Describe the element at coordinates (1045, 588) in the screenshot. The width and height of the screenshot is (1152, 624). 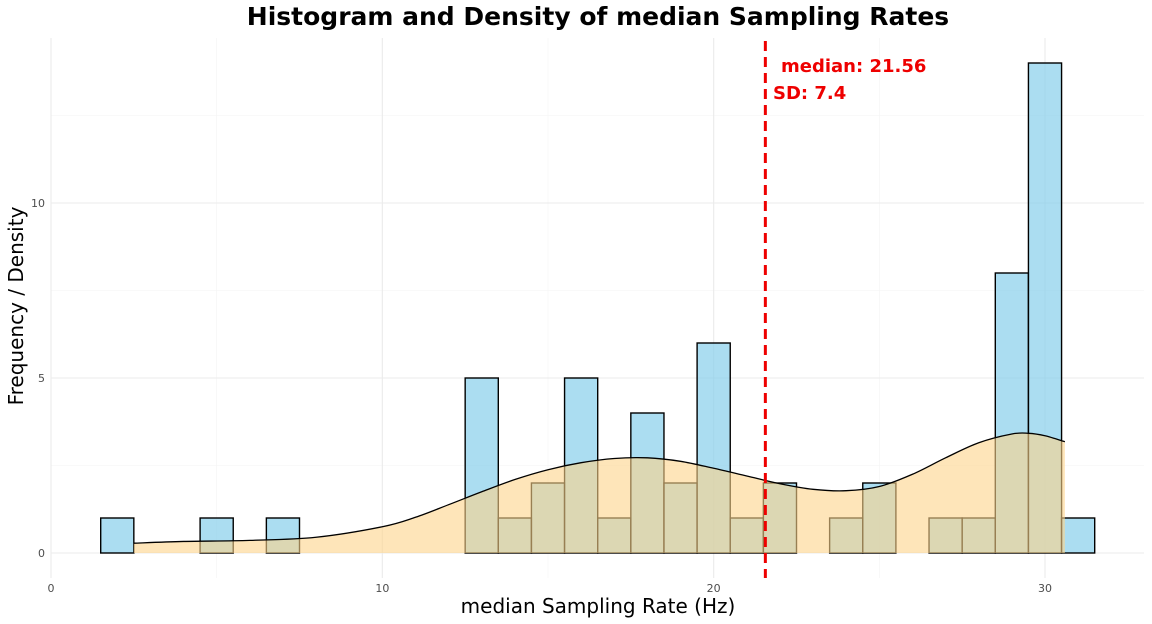
I see `x-tick-label: 30` at that location.